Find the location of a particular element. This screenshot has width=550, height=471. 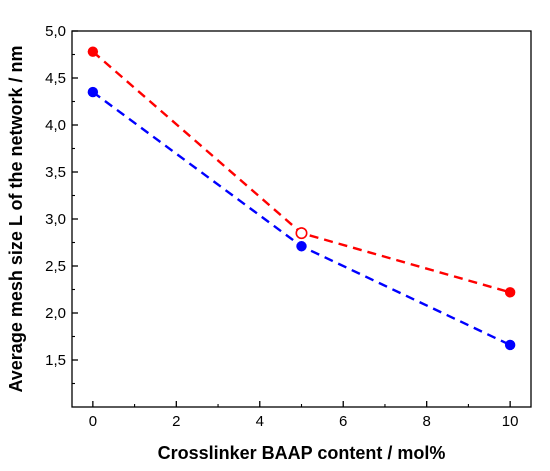

y-axis-ticks: 1,5 2,0 2,5 3,0 3,5 4,0 4,5 5,0 is located at coordinates (61, 204).